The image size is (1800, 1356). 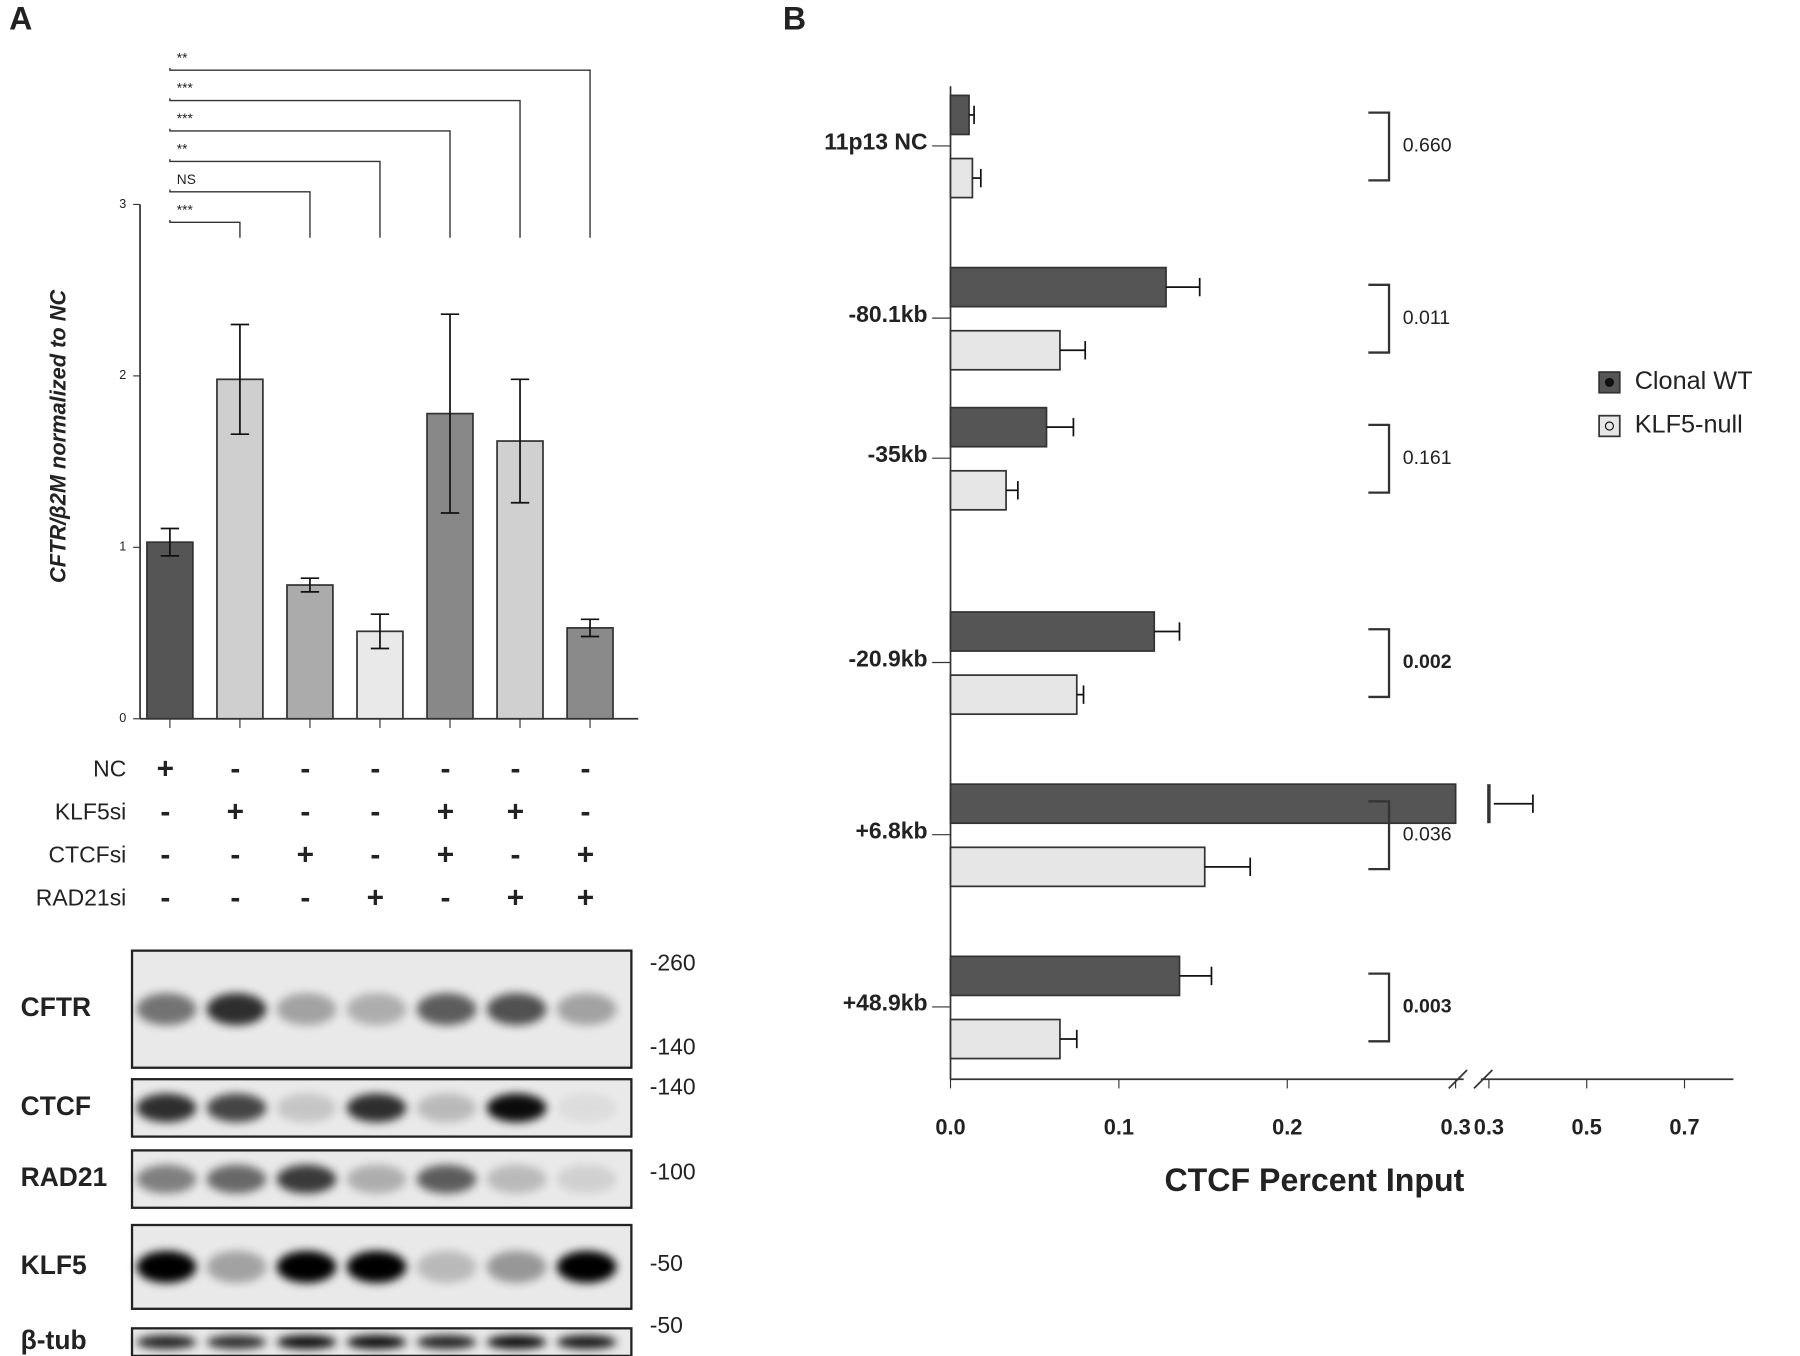 I want to click on treatment-name: KLF5si, so click(x=90, y=812).